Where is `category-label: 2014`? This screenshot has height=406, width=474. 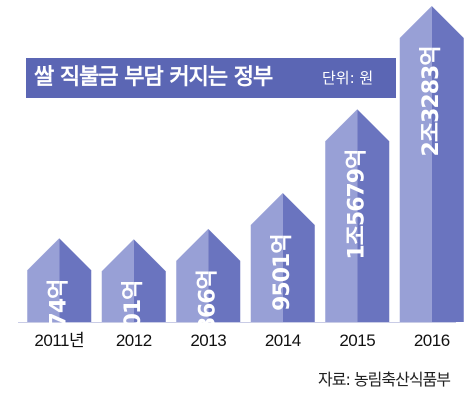
category-label: 2014 is located at coordinates (283, 340).